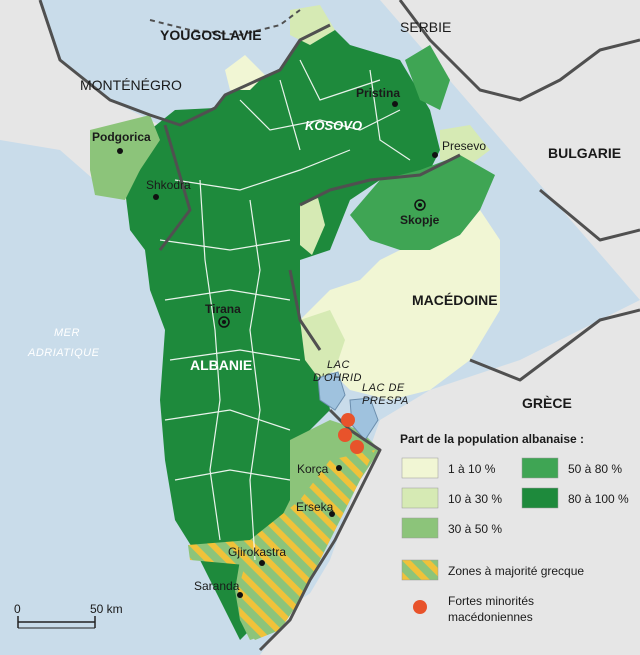 The height and width of the screenshot is (655, 640). I want to click on city-presevo: Presevo, so click(464, 146).